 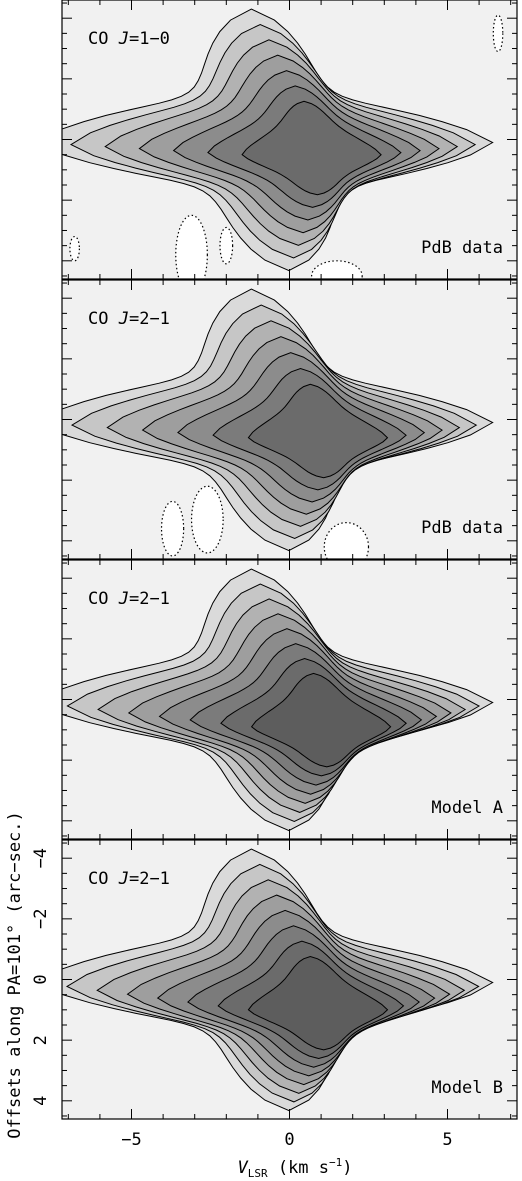 I want to click on y-tick-label: −4, so click(x=41, y=858).